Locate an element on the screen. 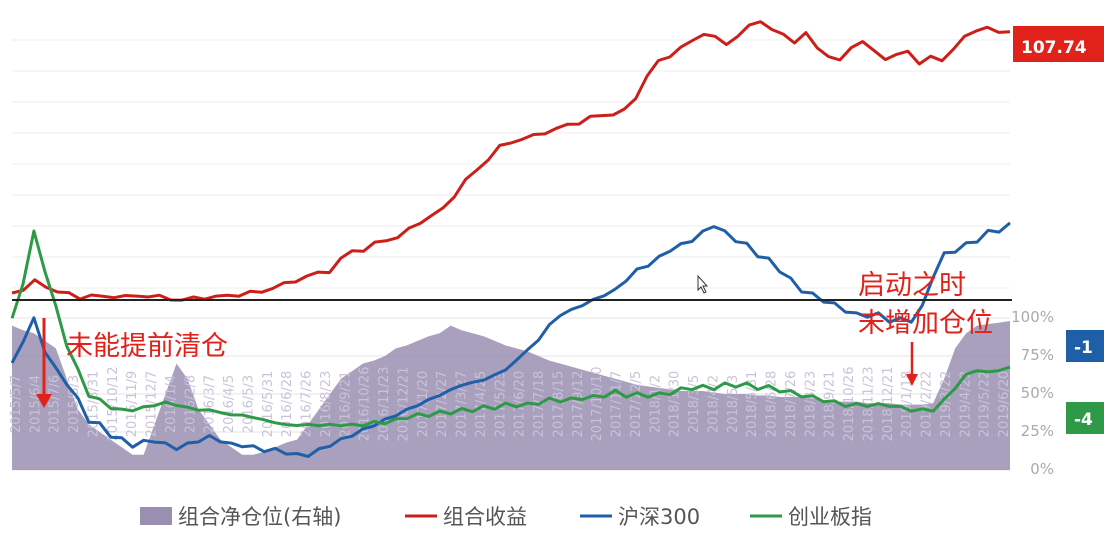 This screenshot has width=1104, height=548. x-tick-label: 2016/7/26 is located at coordinates (307, 404).